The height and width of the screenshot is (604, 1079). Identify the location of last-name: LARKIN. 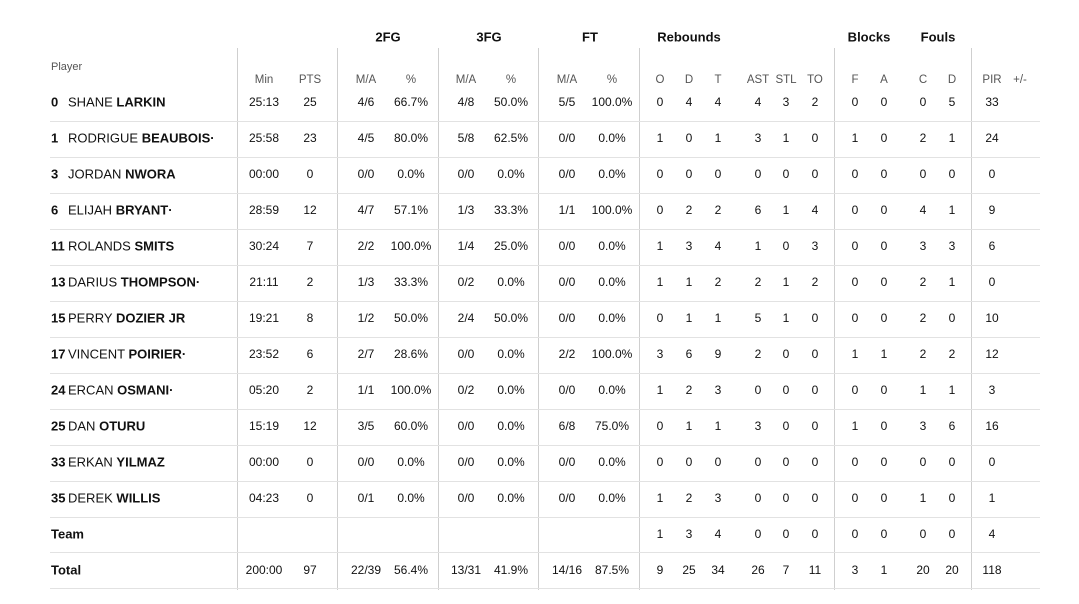
(141, 102).